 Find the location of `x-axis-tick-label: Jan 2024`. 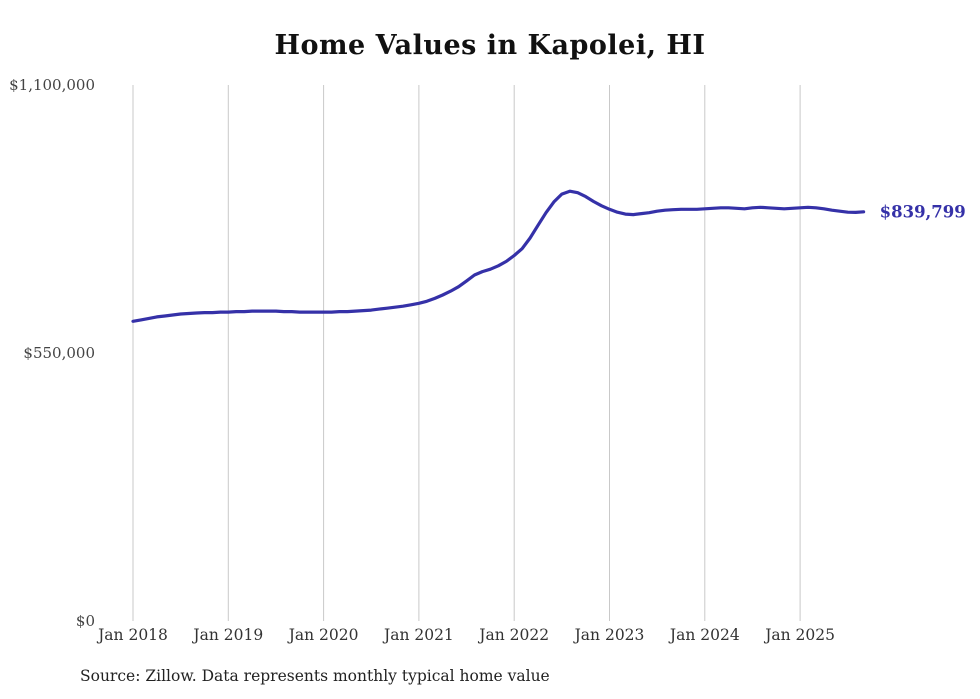

x-axis-tick-label: Jan 2024 is located at coordinates (704, 635).